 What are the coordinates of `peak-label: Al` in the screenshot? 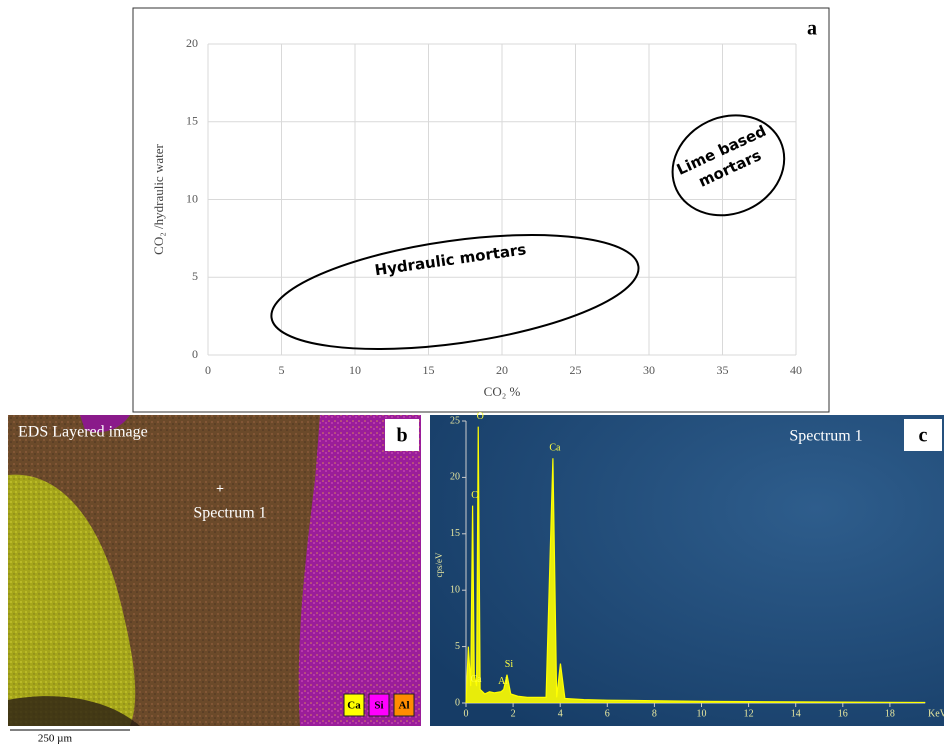 It's located at (503, 681).